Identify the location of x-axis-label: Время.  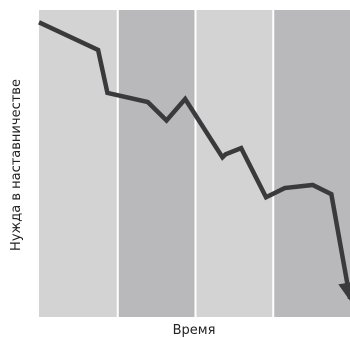
(194, 330).